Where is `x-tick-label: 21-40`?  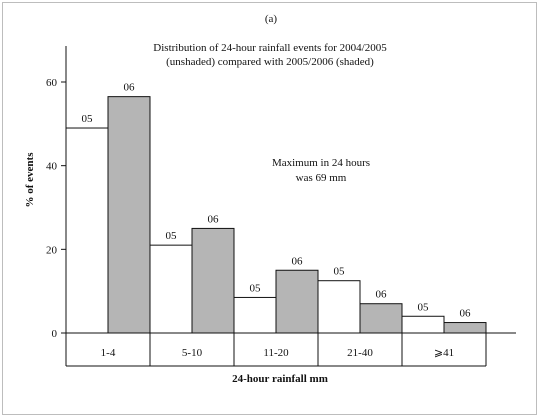 x-tick-label: 21-40 is located at coordinates (360, 353).